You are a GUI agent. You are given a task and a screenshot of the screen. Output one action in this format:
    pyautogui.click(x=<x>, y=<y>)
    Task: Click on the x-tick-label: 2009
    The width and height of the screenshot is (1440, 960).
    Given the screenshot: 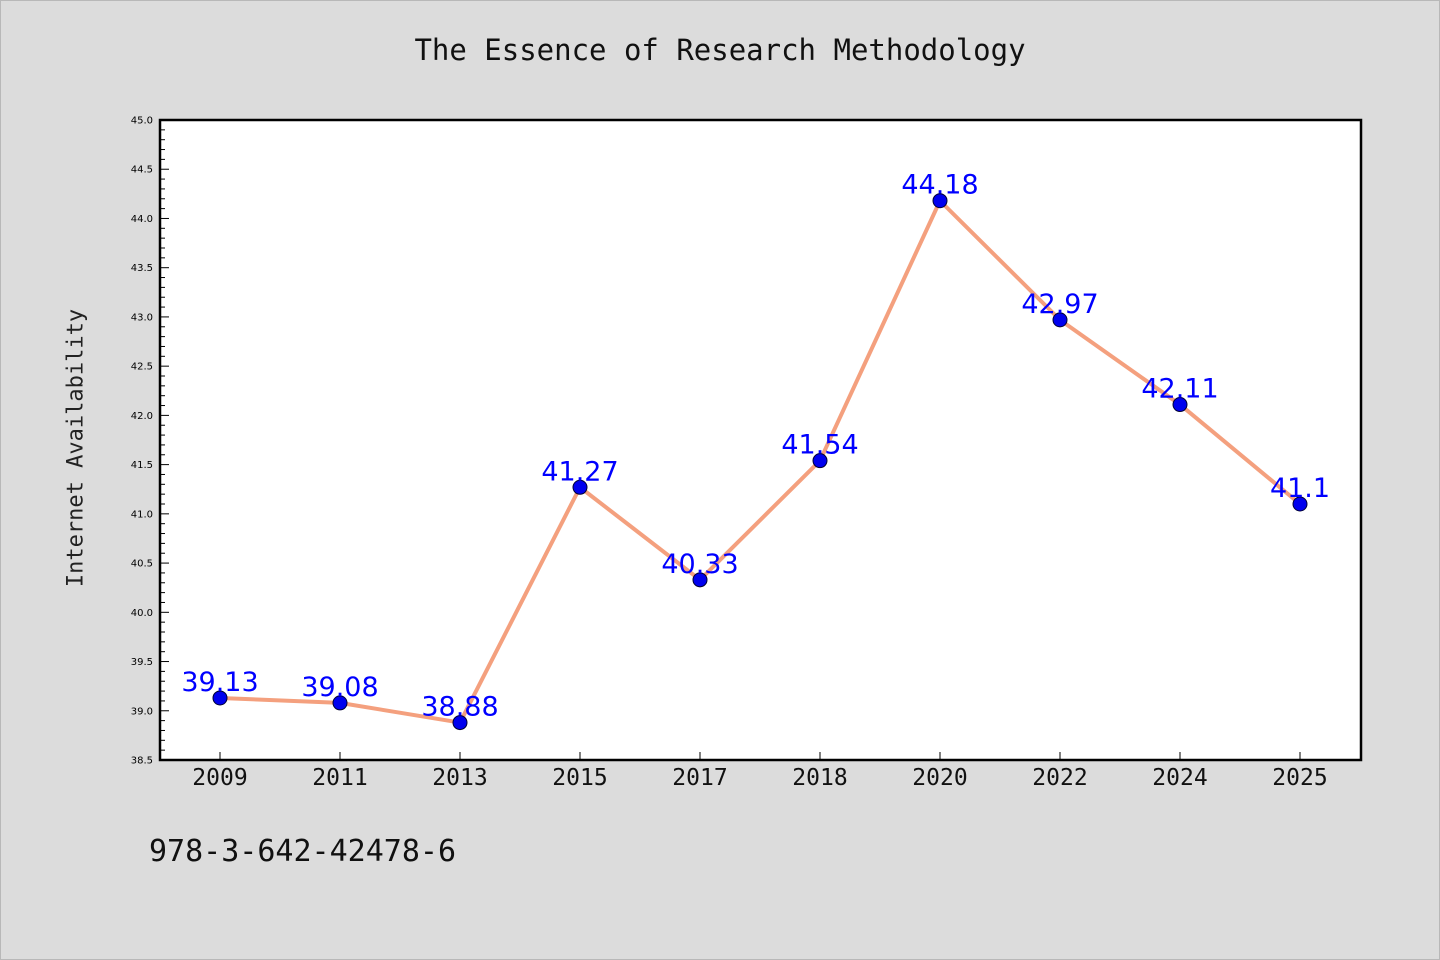 What is the action you would take?
    pyautogui.click(x=219, y=778)
    